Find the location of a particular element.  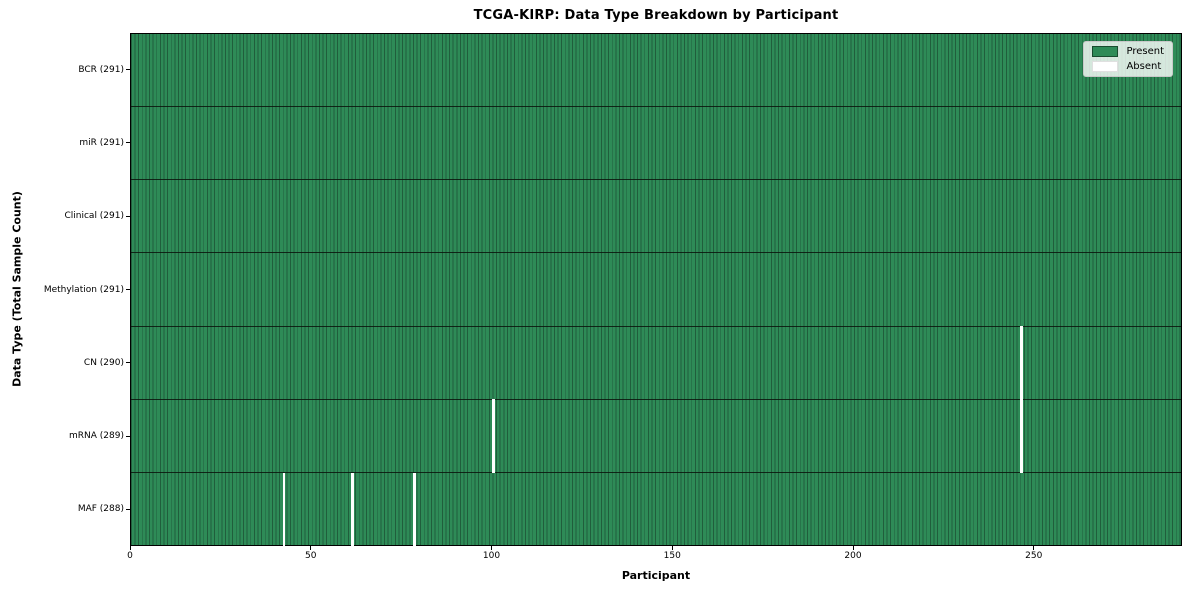

legend-label-present: Present is located at coordinates (1145, 51).